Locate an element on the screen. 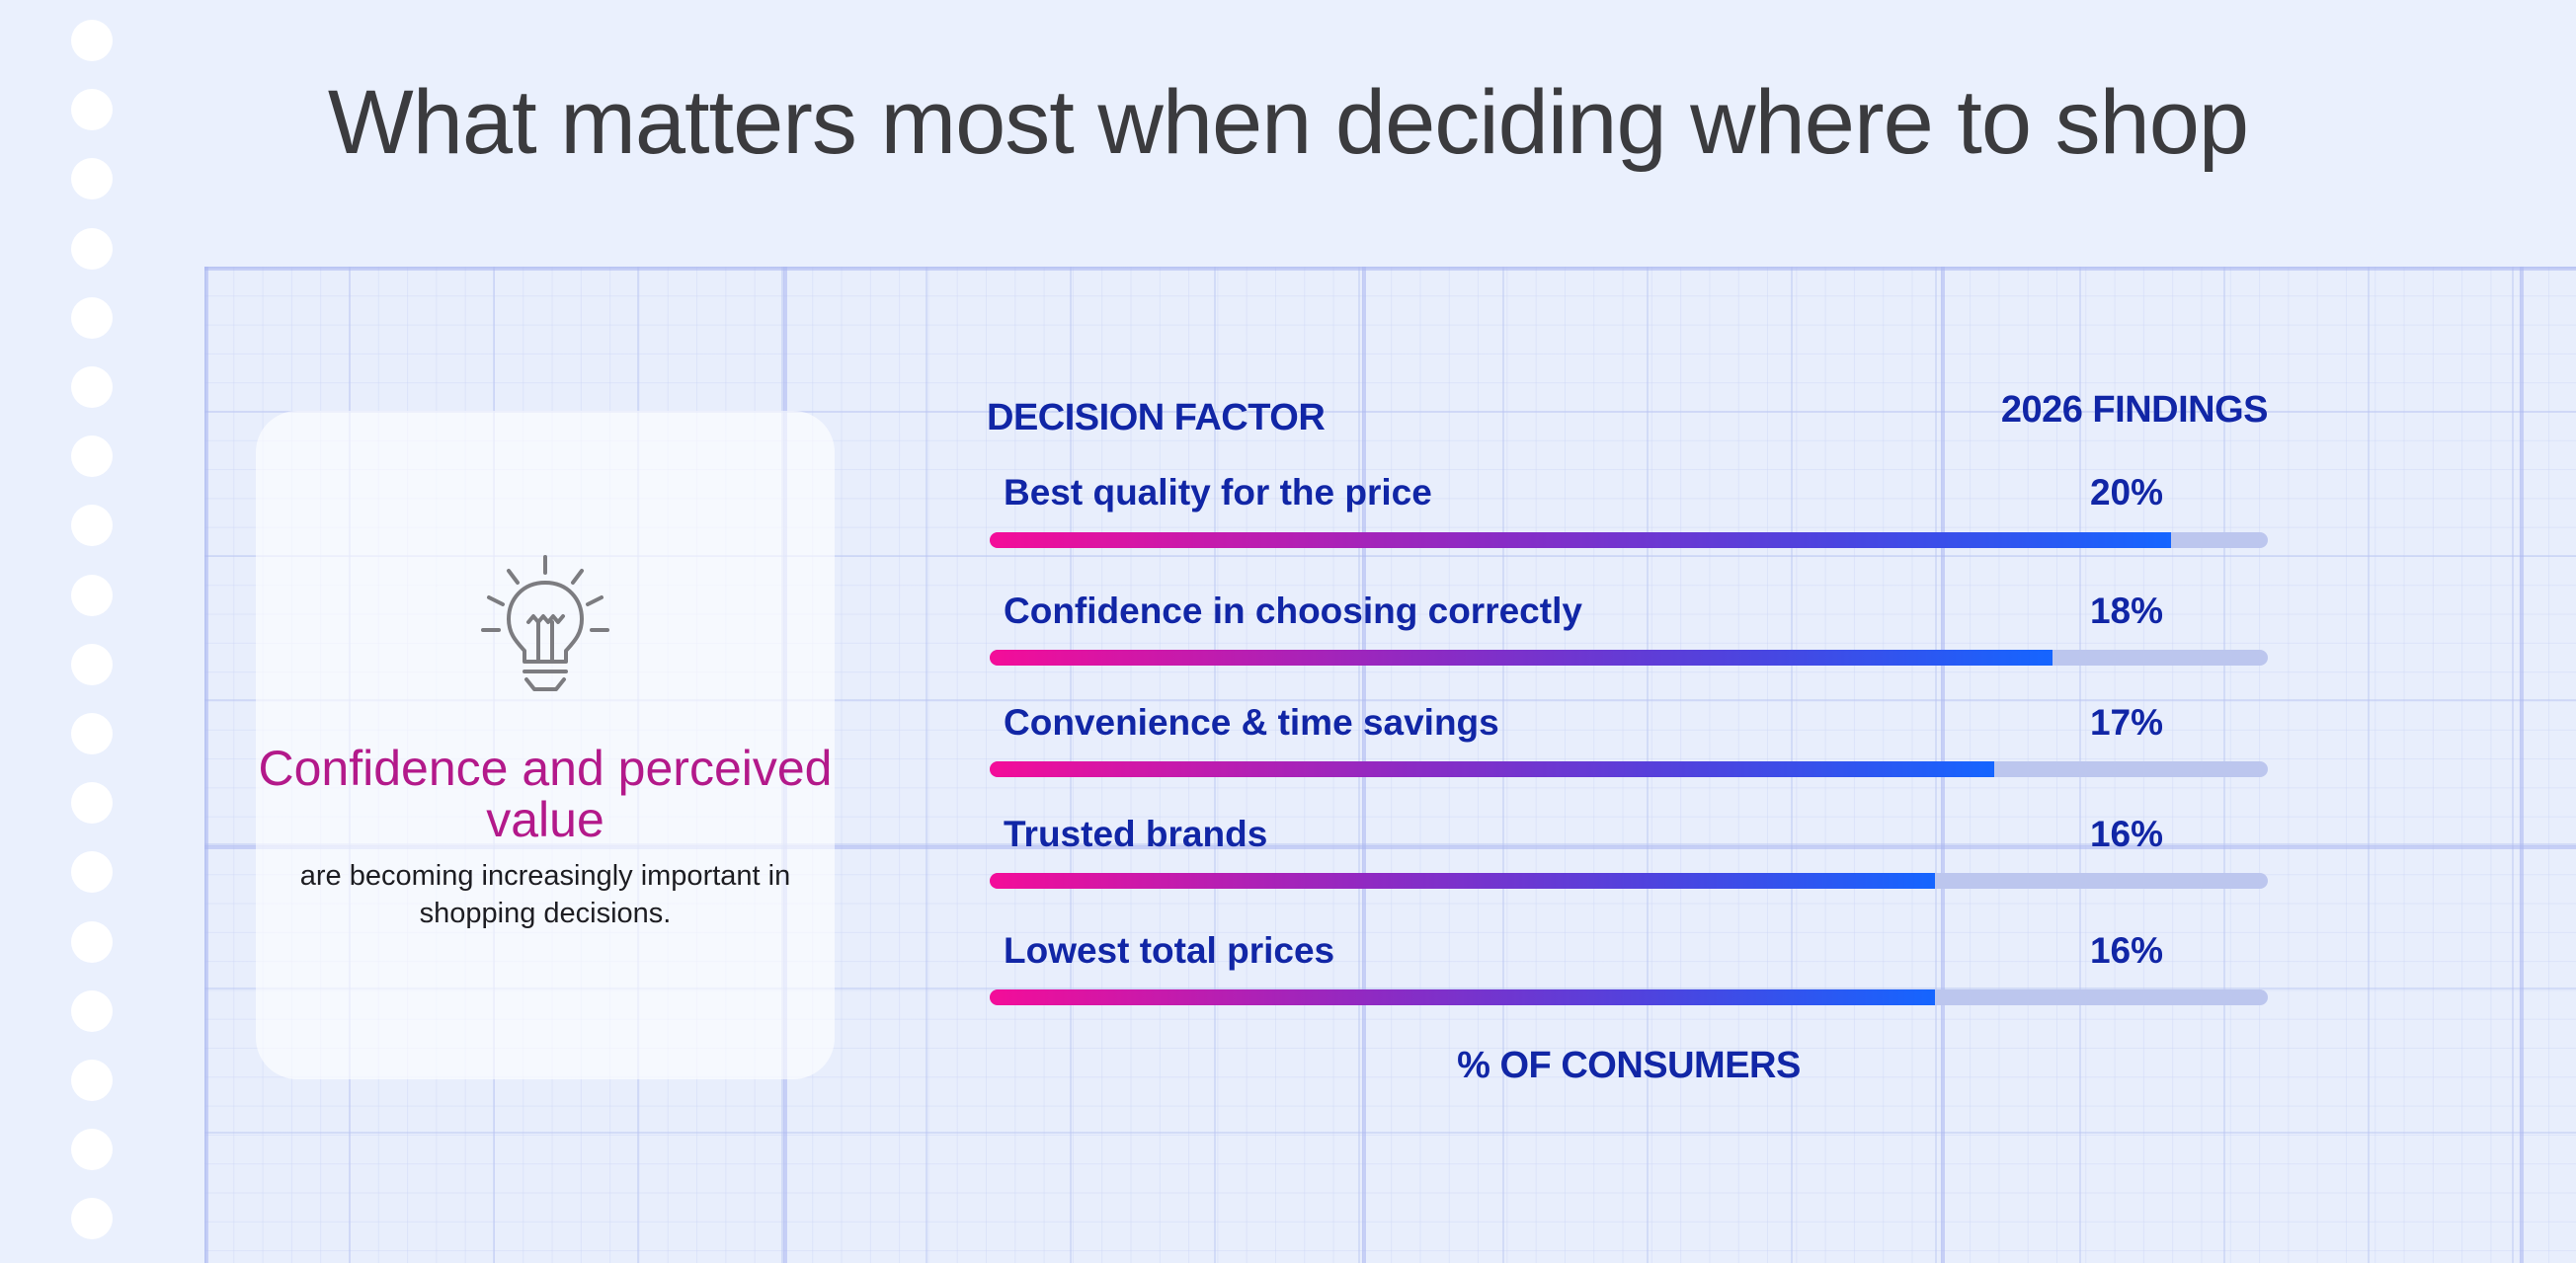 The height and width of the screenshot is (1263, 2576). decision-factor-header: DECISION FACTOR is located at coordinates (1156, 417).